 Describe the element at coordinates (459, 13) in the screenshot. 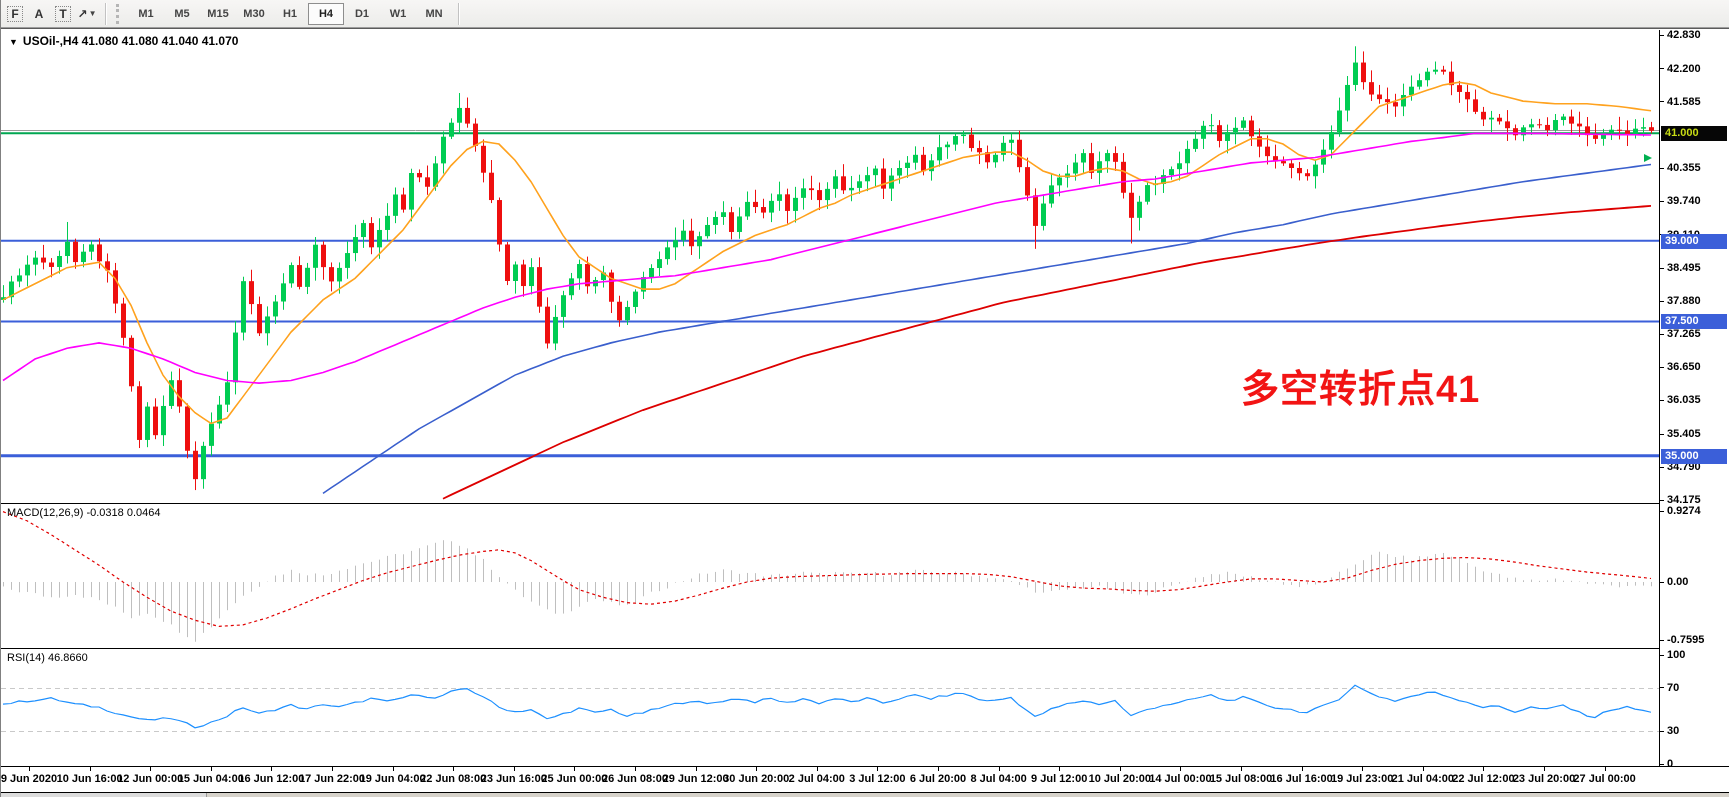

I see `toolbar-separator-end` at that location.